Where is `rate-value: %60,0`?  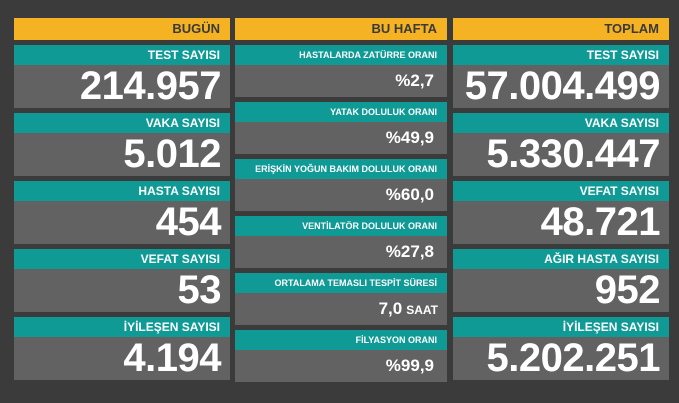 rate-value: %60,0 is located at coordinates (341, 195).